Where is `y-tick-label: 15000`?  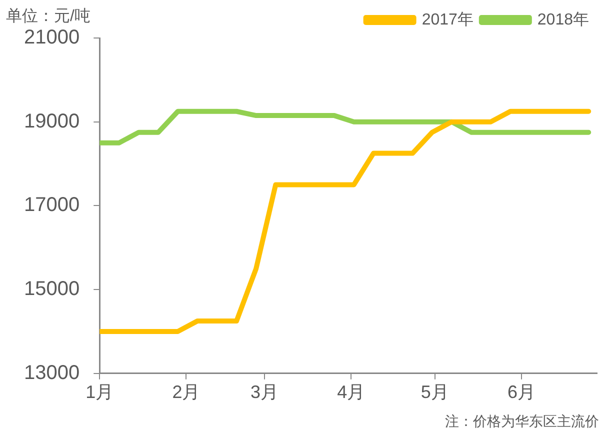 y-tick-label: 15000 is located at coordinates (52, 289).